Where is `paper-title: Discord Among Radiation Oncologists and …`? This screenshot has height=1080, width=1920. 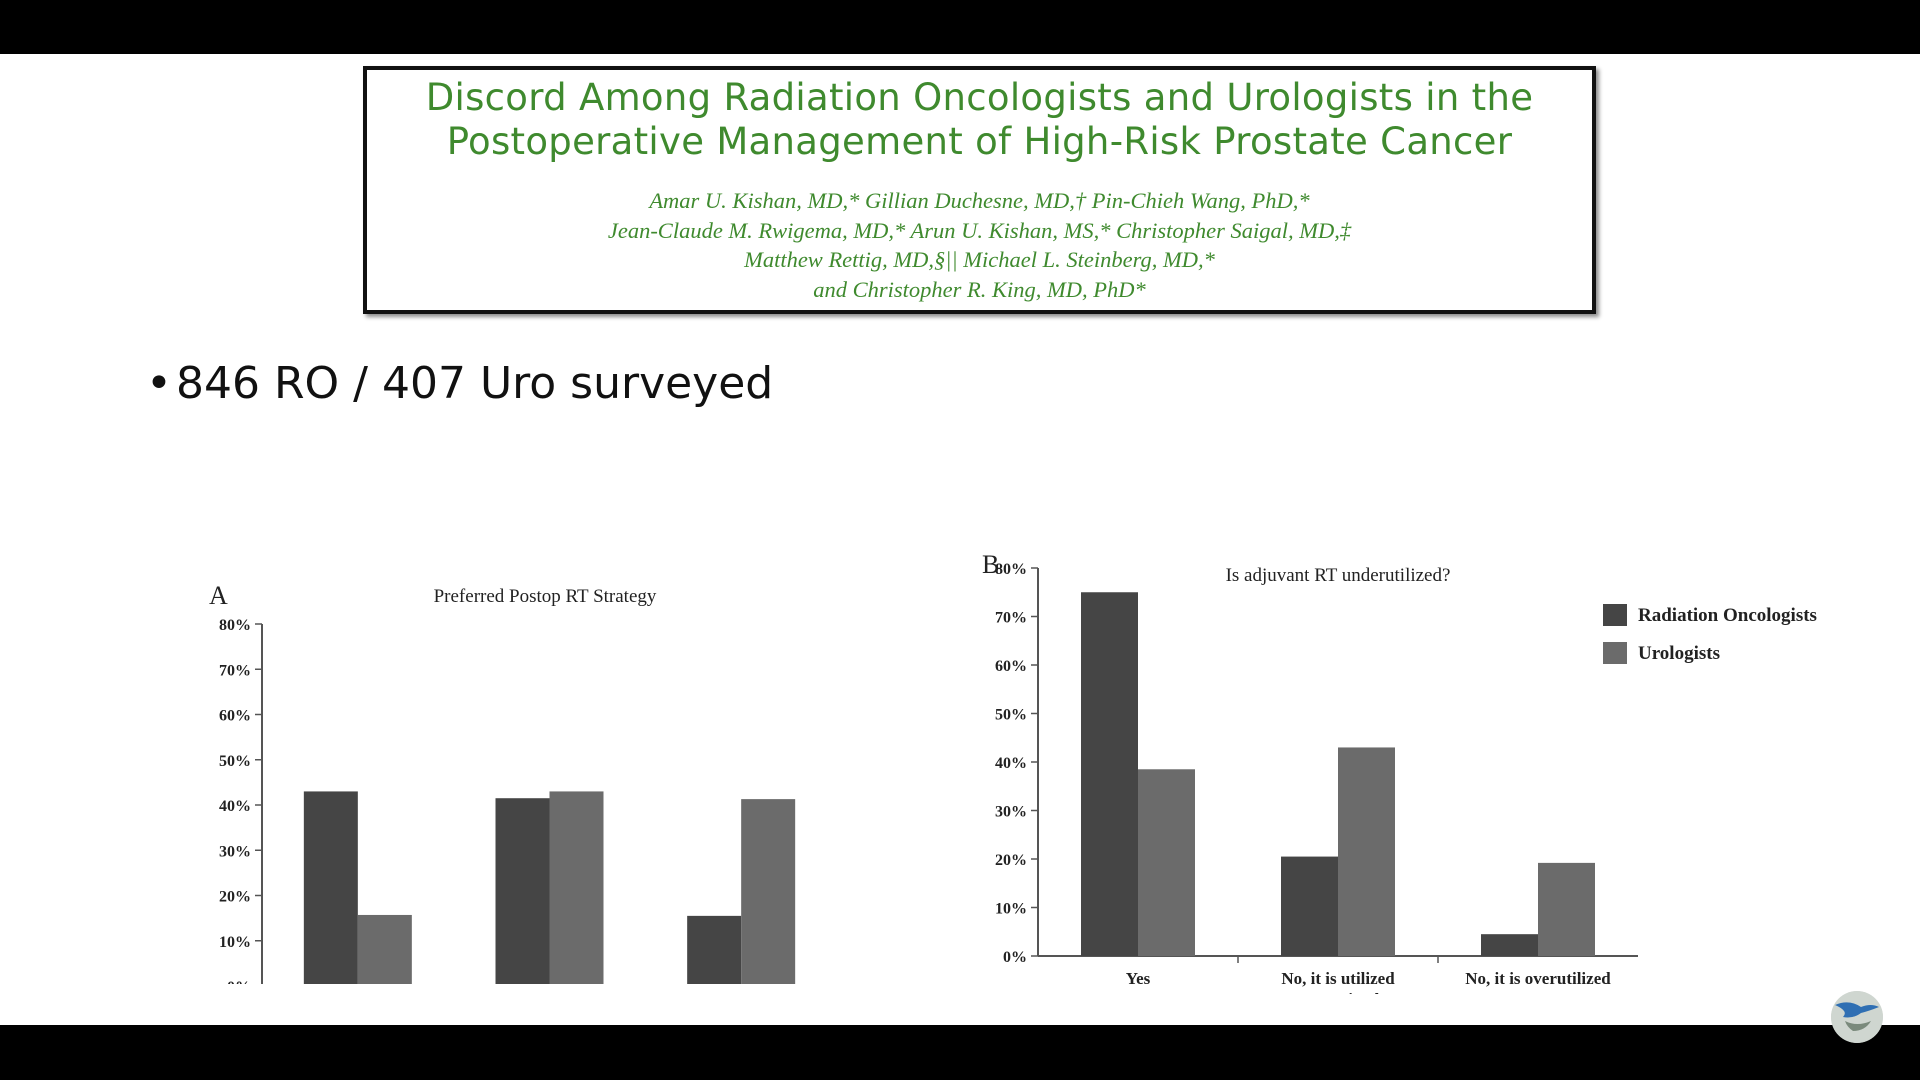 paper-title: Discord Among Radiation Oncologists and … is located at coordinates (979, 120).